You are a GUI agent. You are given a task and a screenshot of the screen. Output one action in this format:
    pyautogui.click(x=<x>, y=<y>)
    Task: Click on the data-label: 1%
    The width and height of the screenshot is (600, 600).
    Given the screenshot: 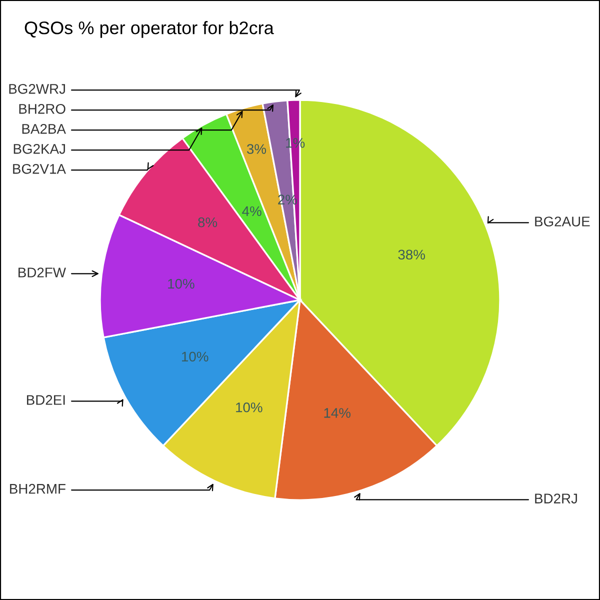 What is the action you would take?
    pyautogui.click(x=295, y=143)
    